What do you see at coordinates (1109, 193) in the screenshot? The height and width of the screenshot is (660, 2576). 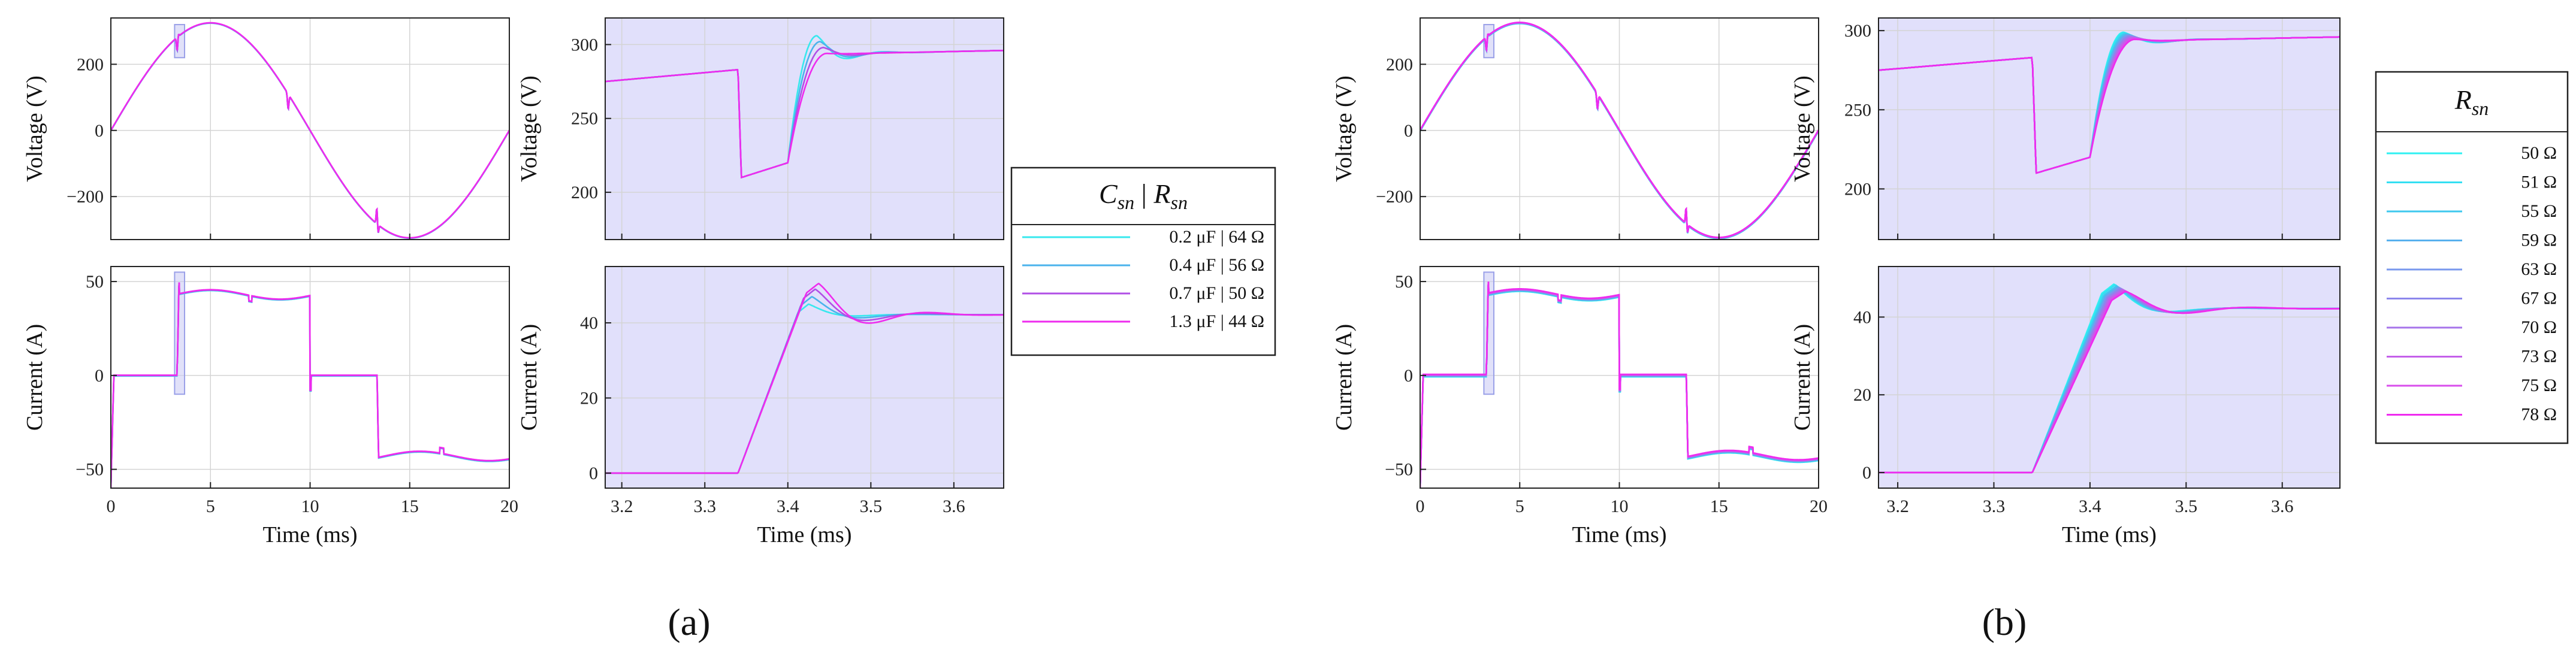 I see `legend-title-symbol: C` at bounding box center [1109, 193].